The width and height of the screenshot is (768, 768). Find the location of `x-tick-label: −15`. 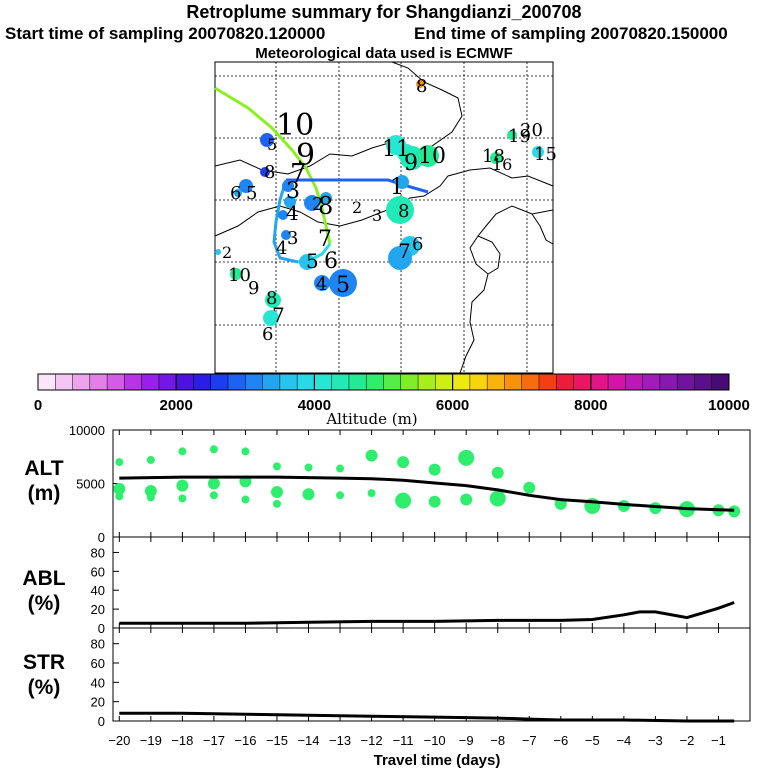

x-tick-label: −15 is located at coordinates (277, 740).